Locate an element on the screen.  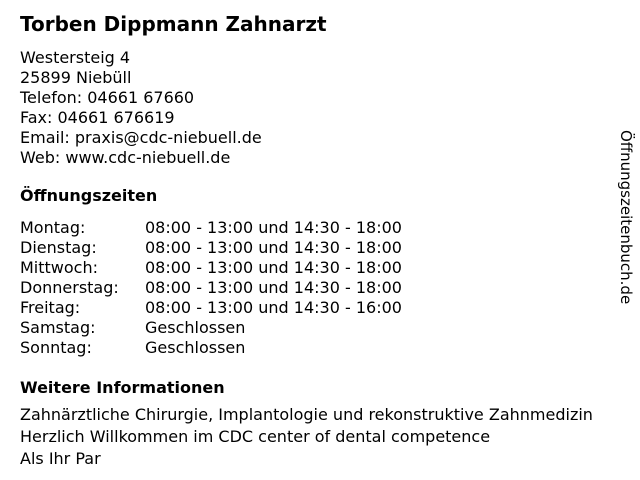
more-info-heading: Weitere Informationen is located at coordinates (122, 387).